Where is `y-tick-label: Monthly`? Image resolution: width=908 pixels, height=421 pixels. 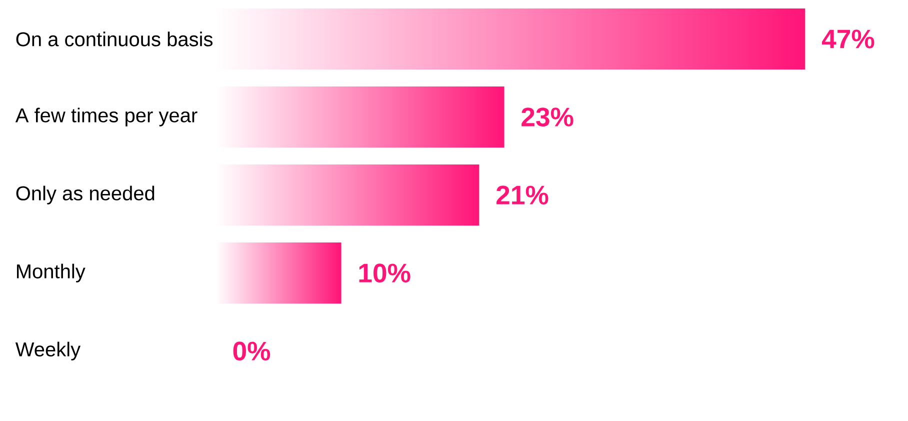 y-tick-label: Monthly is located at coordinates (51, 273).